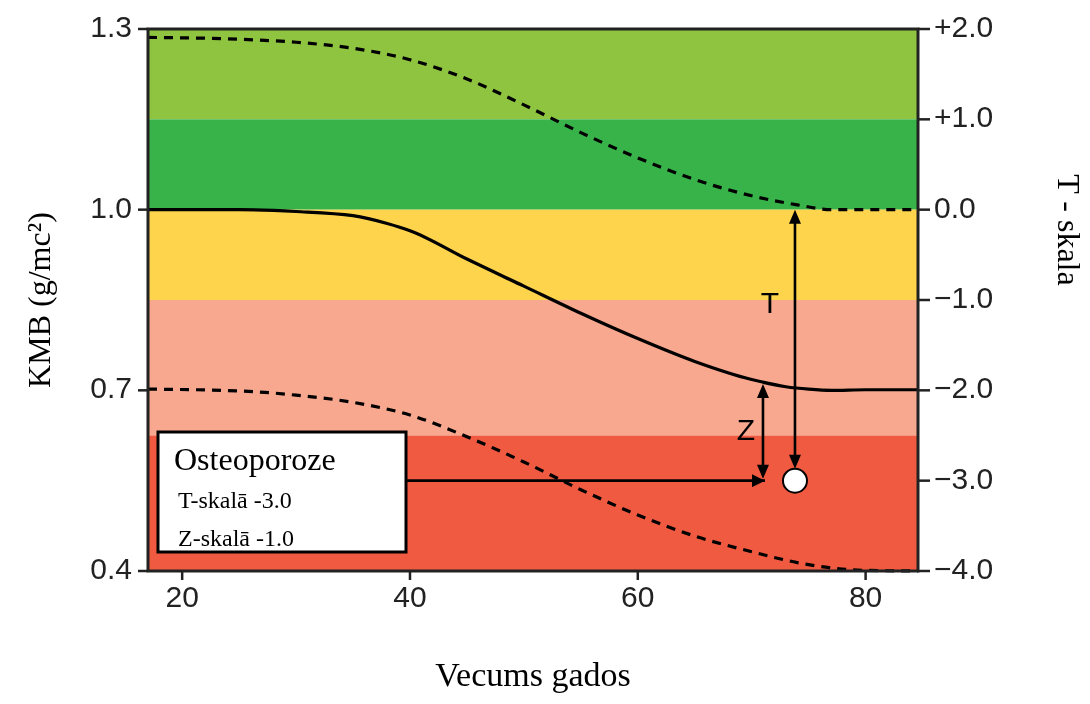 The width and height of the screenshot is (1090, 704). I want to click on x-tick-label: 80, so click(865, 596).